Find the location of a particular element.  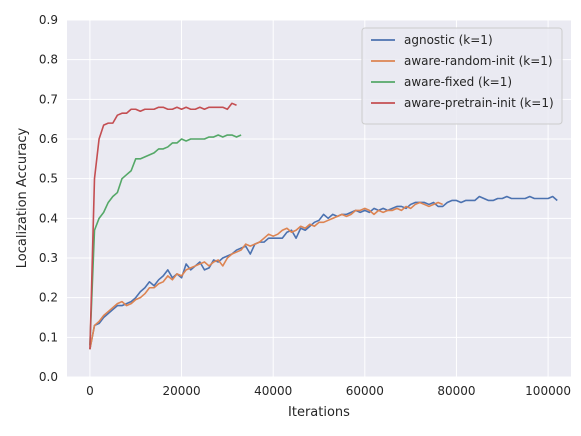

legend-label: aware-random-init (k=1) is located at coordinates (478, 61).